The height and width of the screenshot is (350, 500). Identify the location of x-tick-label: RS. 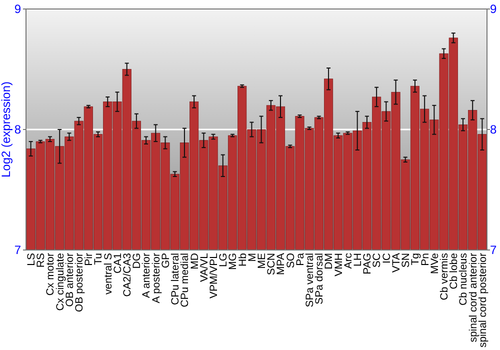
(41, 260).